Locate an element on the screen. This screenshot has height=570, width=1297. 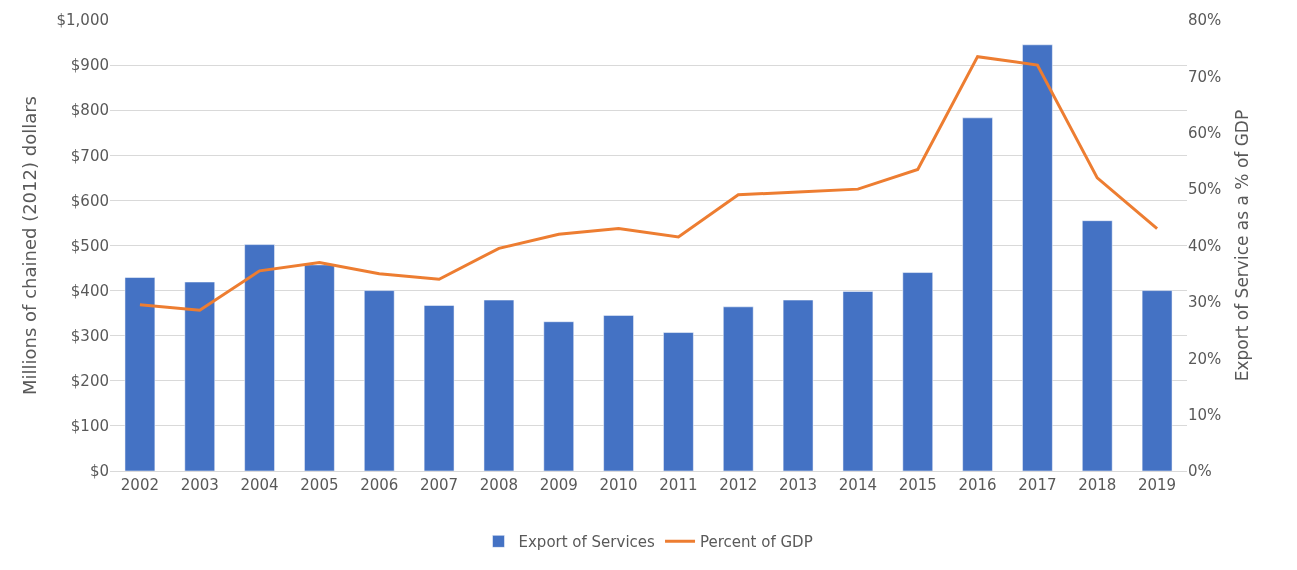
y2-tick-label: 60% is located at coordinates (1205, 133).